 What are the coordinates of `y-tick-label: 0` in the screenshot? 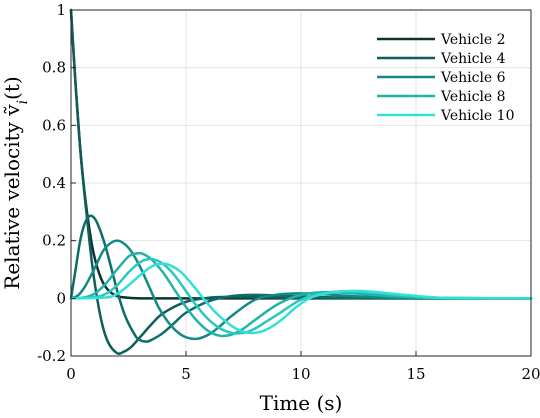 It's located at (61, 298).